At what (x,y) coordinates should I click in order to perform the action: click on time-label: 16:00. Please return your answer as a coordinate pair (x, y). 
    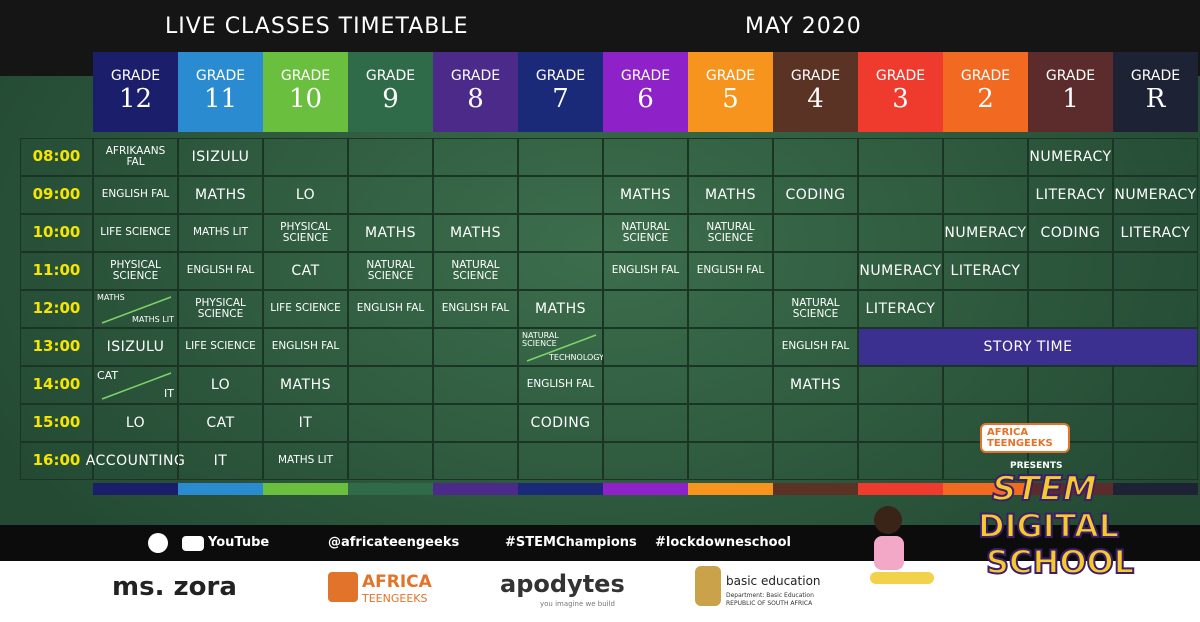
    Looking at the image, I should click on (56, 461).